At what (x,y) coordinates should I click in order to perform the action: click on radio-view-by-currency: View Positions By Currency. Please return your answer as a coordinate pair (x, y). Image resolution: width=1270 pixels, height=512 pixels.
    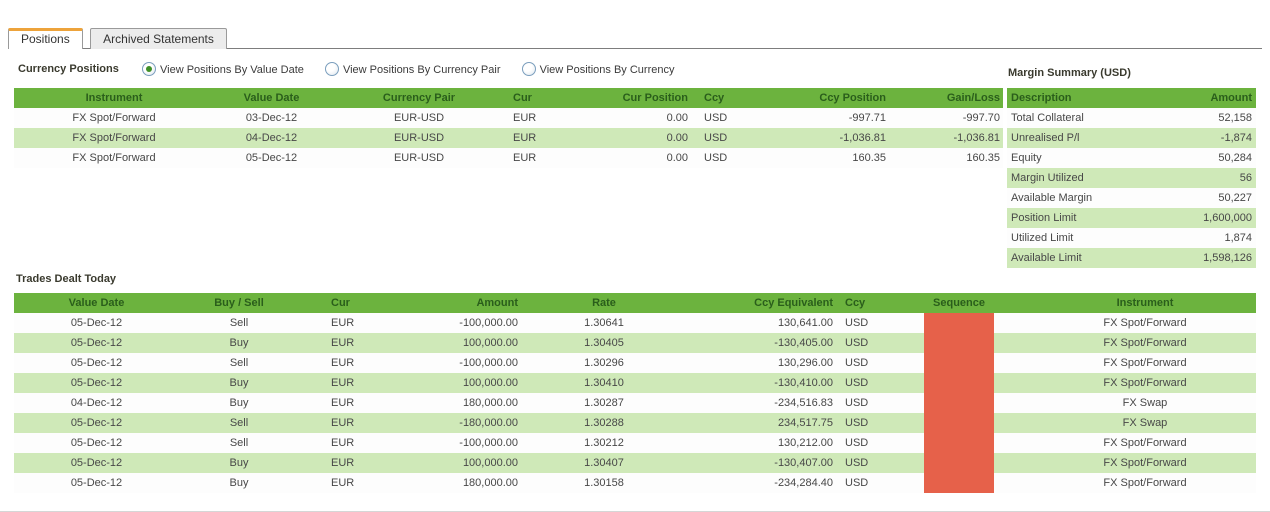
    Looking at the image, I should click on (598, 69).